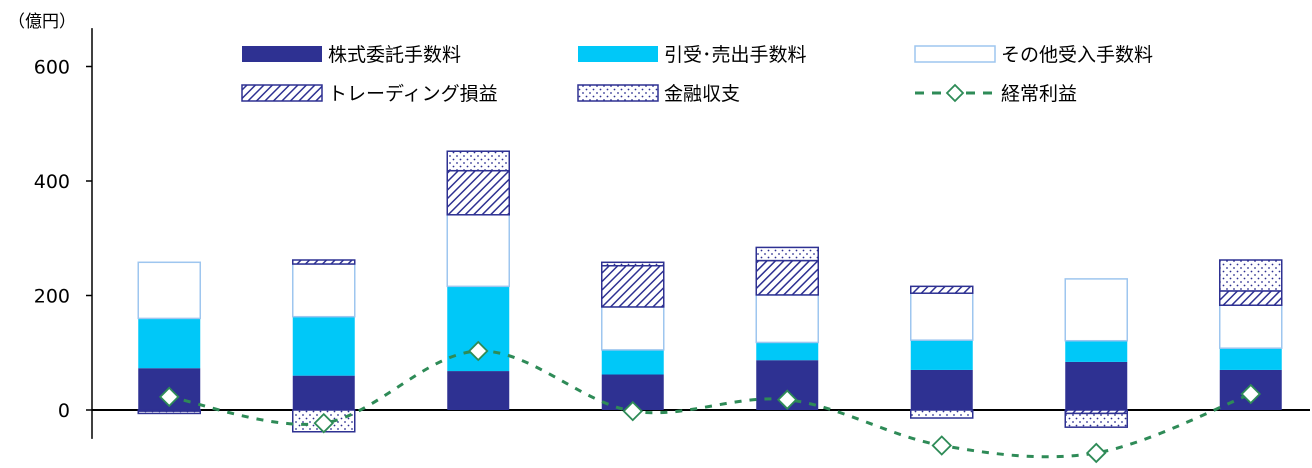 The height and width of the screenshot is (468, 1312). I want to click on legend-label-ordinary_profit: 経常利益, so click(1039, 94).